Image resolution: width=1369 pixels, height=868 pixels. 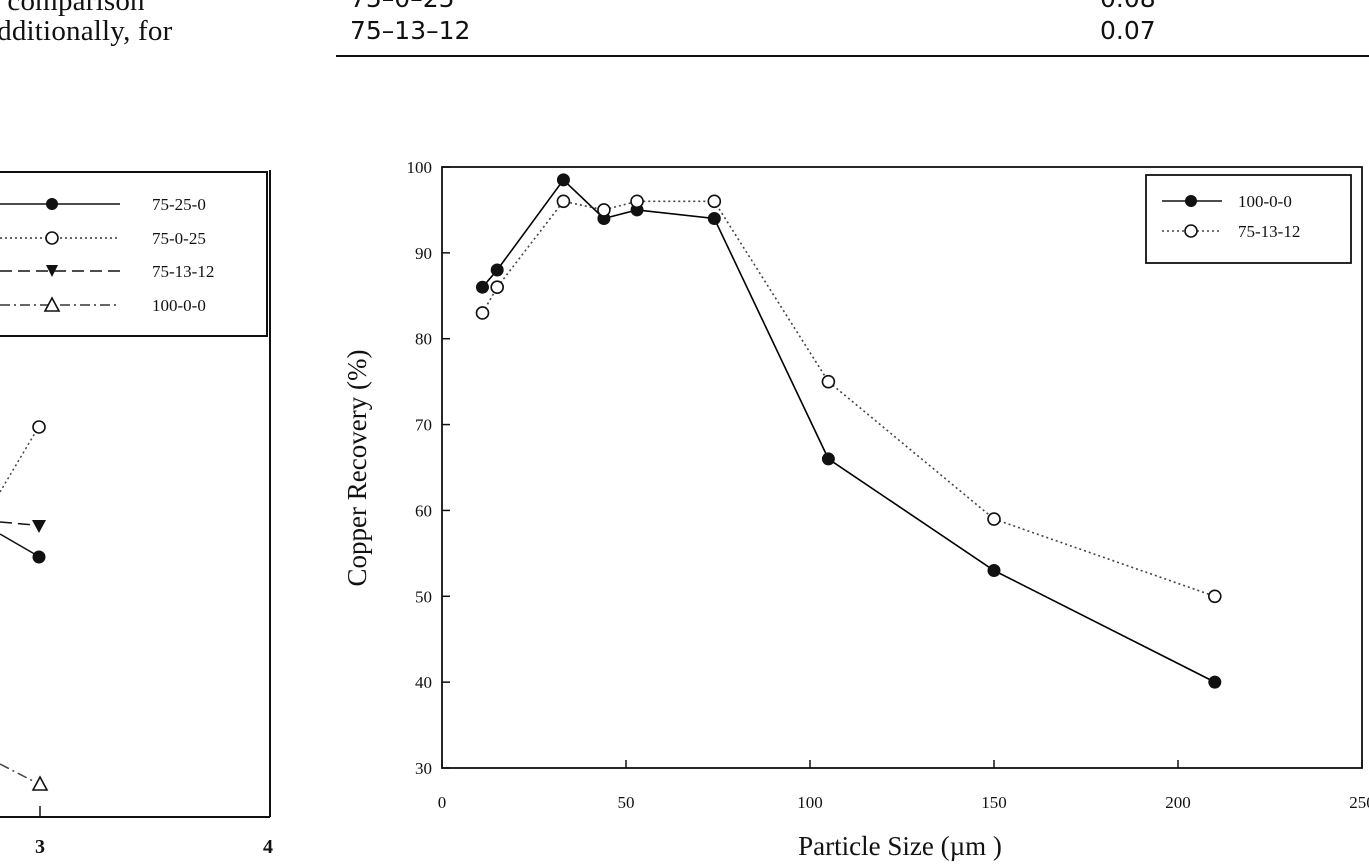 What do you see at coordinates (423, 339) in the screenshot?
I see `y-tick-label: 80` at bounding box center [423, 339].